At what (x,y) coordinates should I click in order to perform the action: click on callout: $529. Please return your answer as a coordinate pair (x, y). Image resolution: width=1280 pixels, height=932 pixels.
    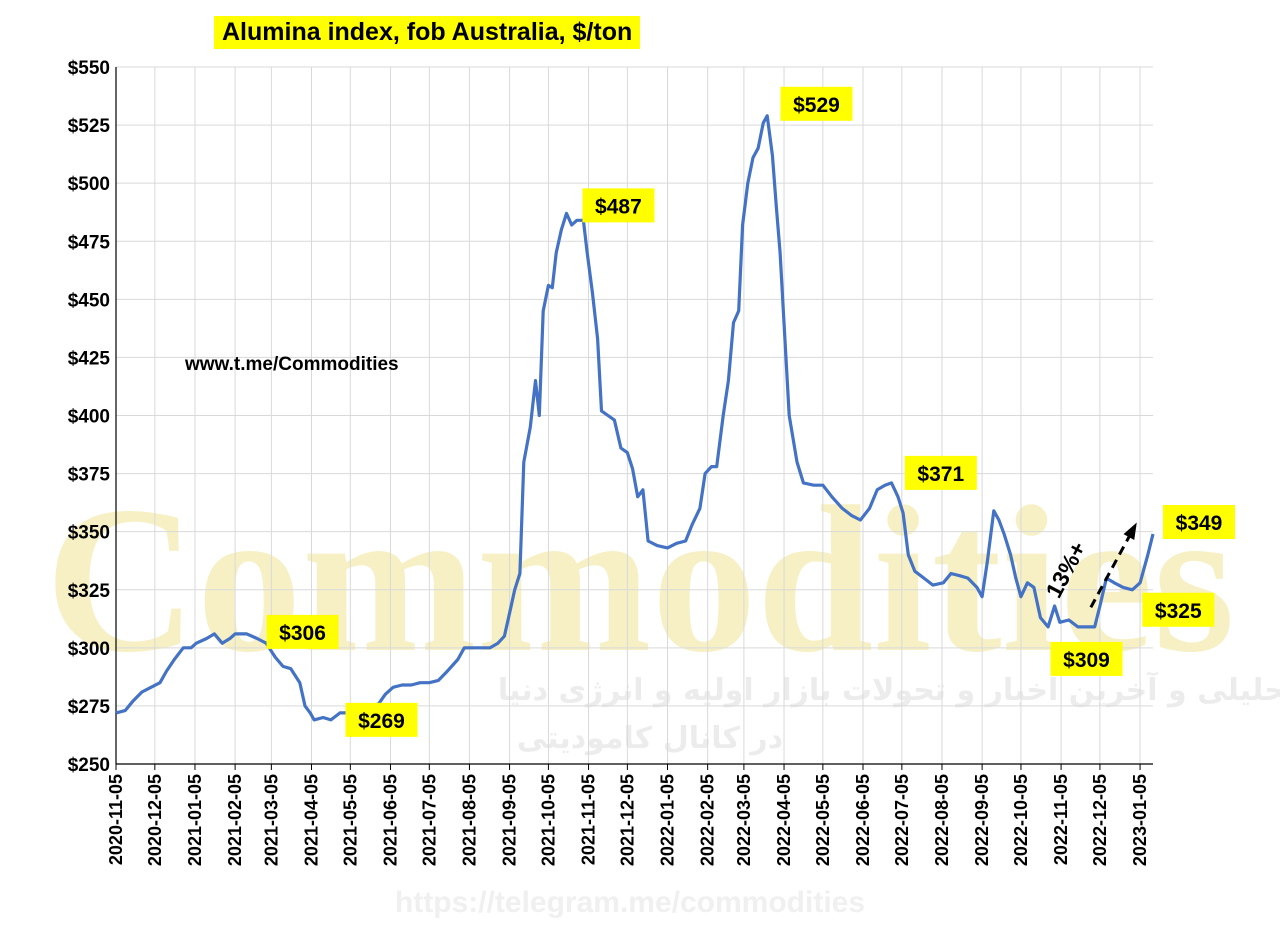
    Looking at the image, I should click on (816, 103).